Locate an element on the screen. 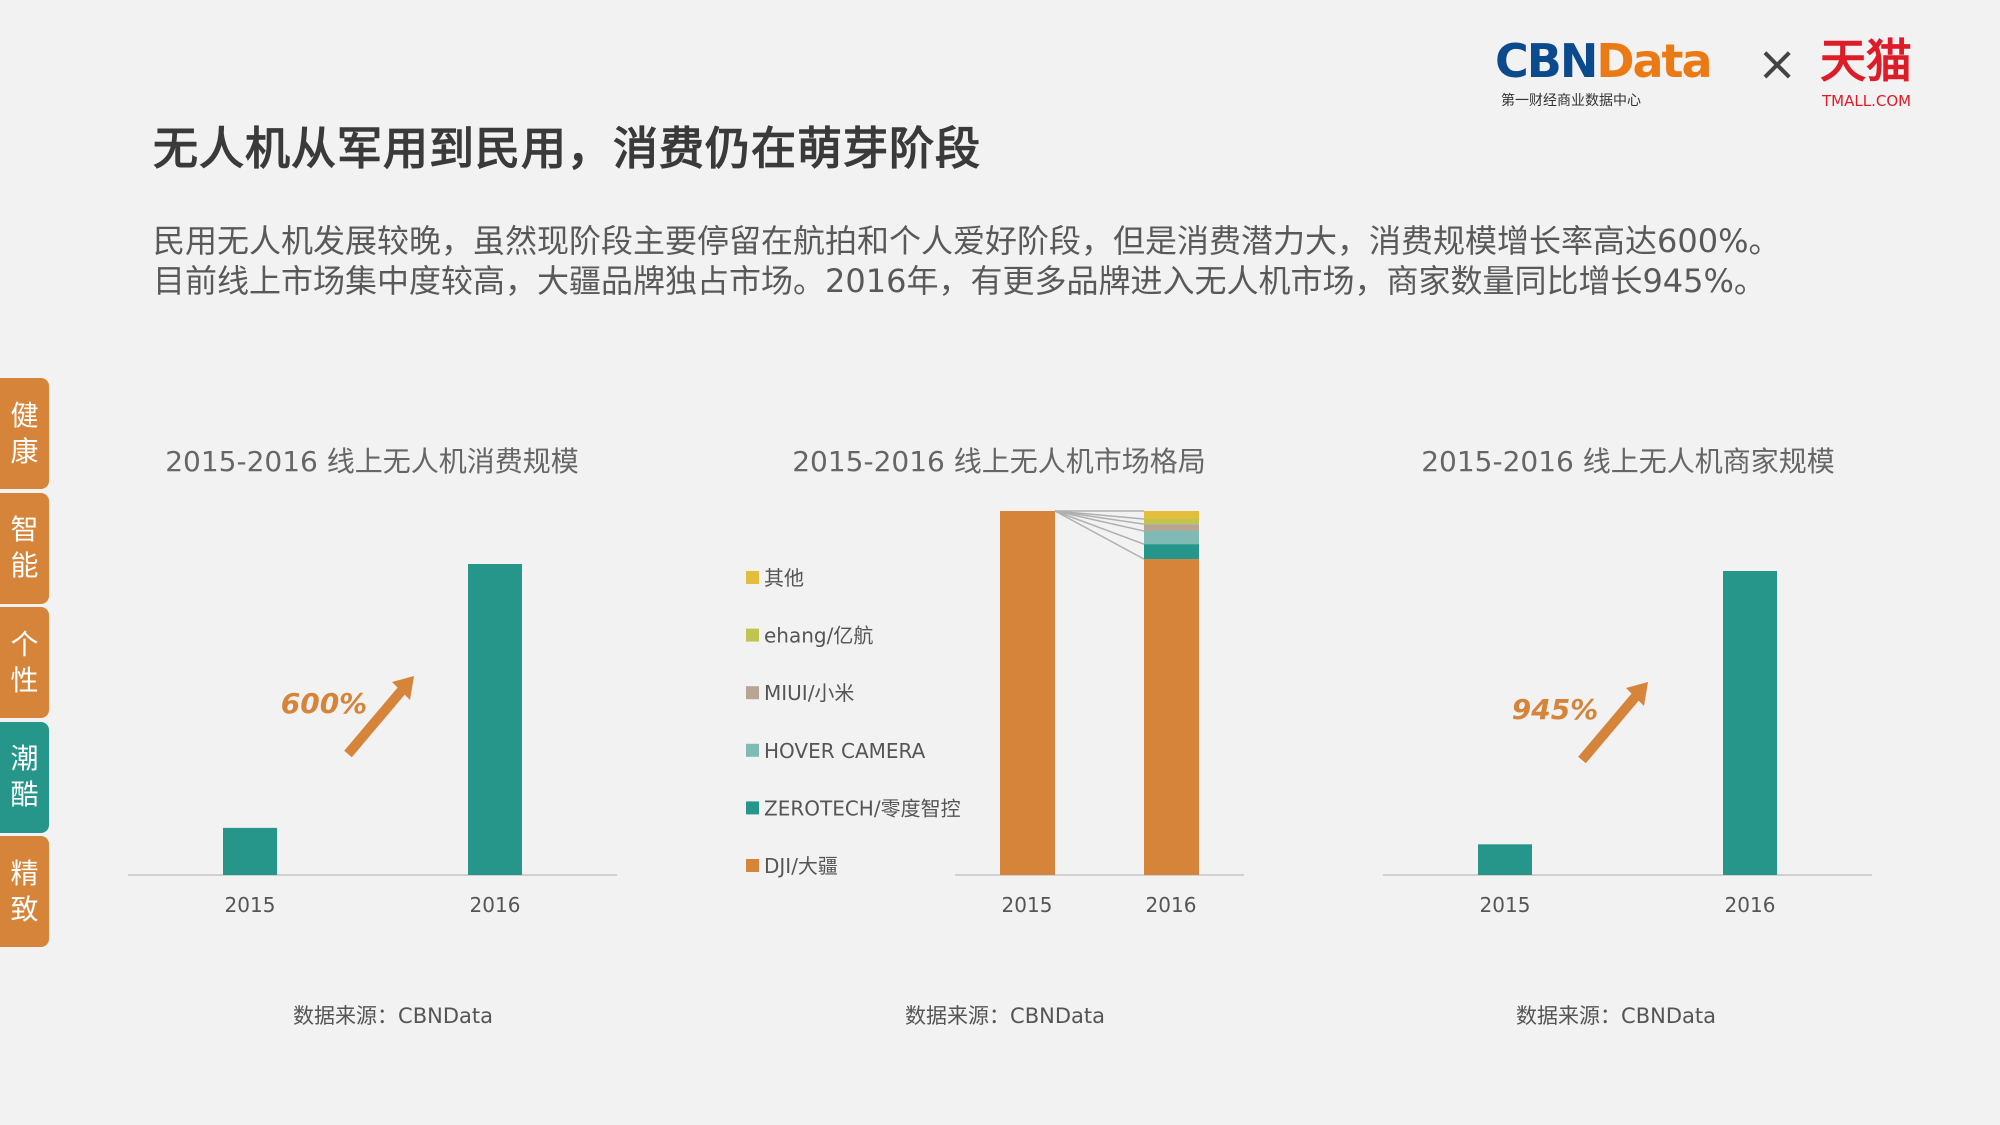  chart2-xlabel: 2016 is located at coordinates (1171, 905).